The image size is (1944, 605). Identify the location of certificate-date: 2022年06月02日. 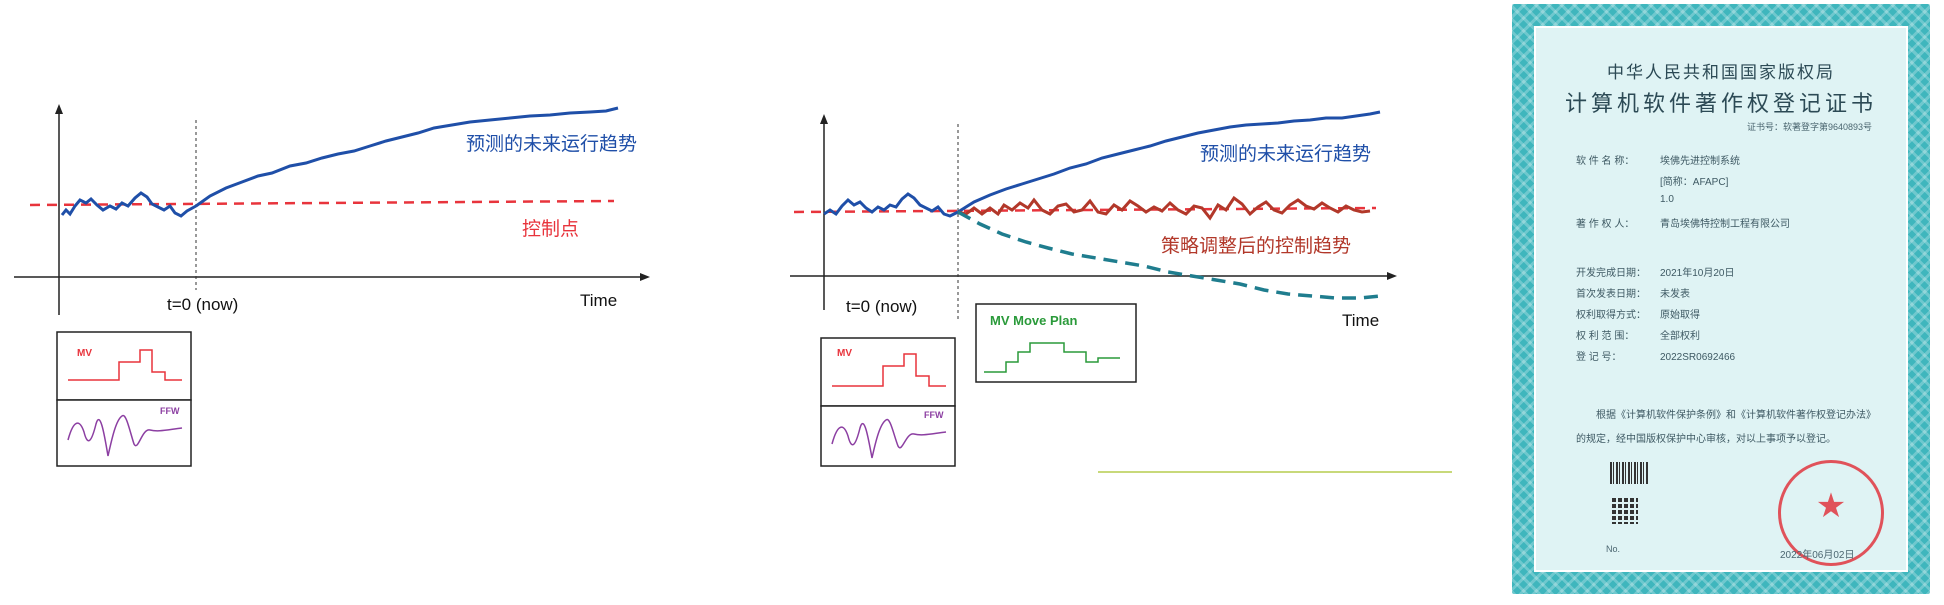
(1817, 555).